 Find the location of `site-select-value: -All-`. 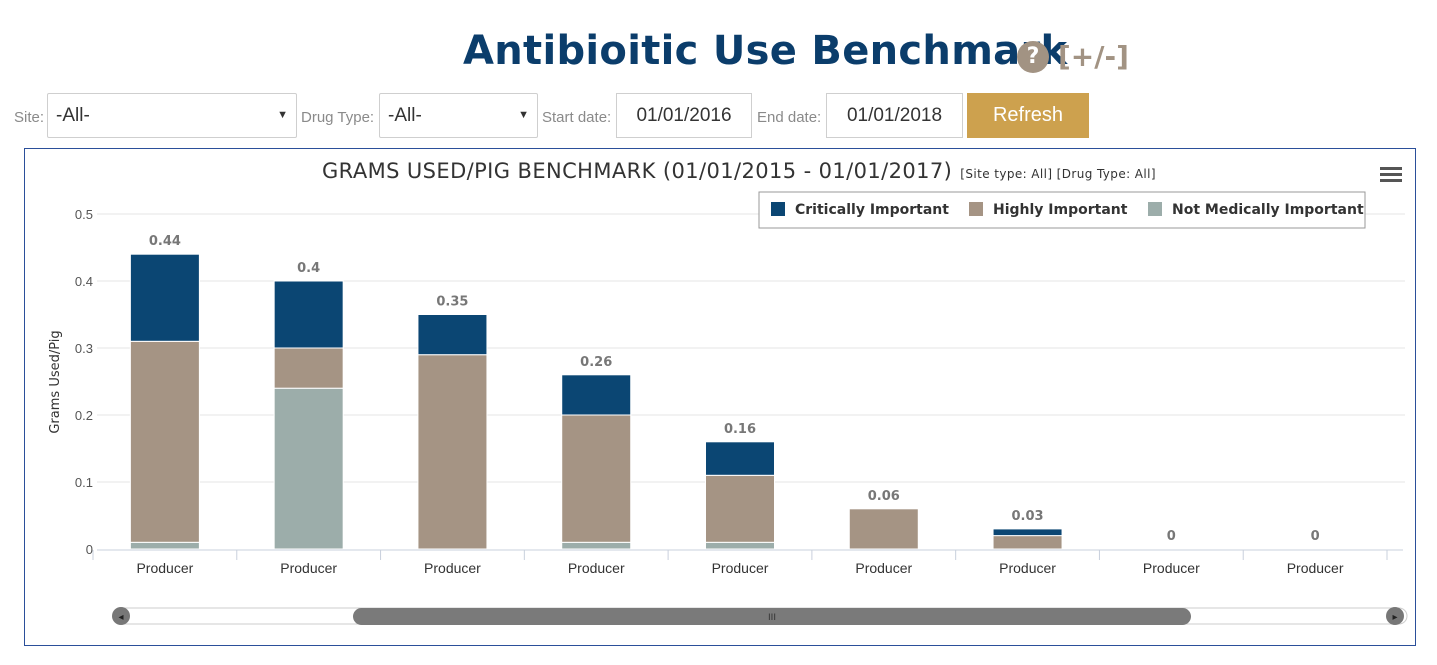

site-select-value: -All- is located at coordinates (73, 115).